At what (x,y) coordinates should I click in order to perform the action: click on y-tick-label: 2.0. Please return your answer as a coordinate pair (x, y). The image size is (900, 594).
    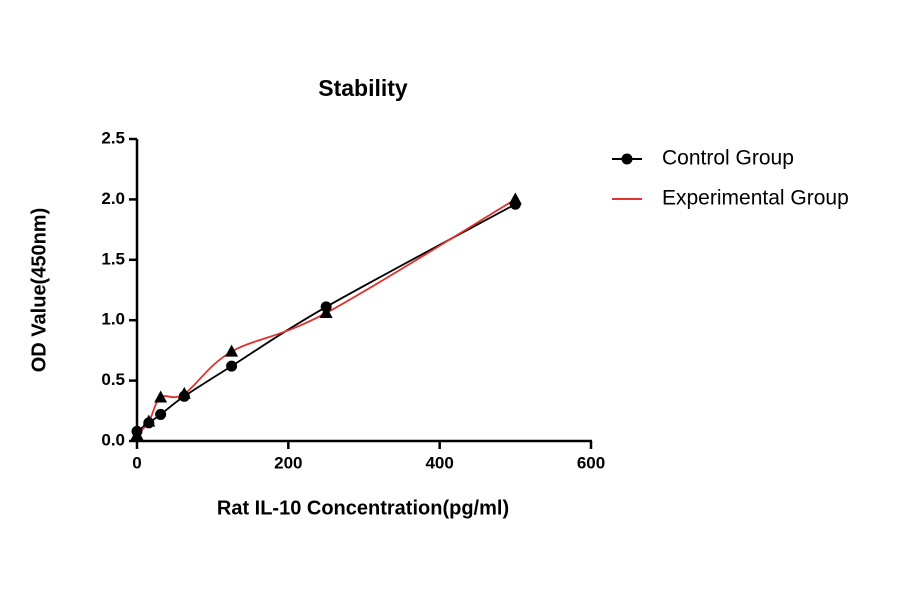
    Looking at the image, I should click on (113, 198).